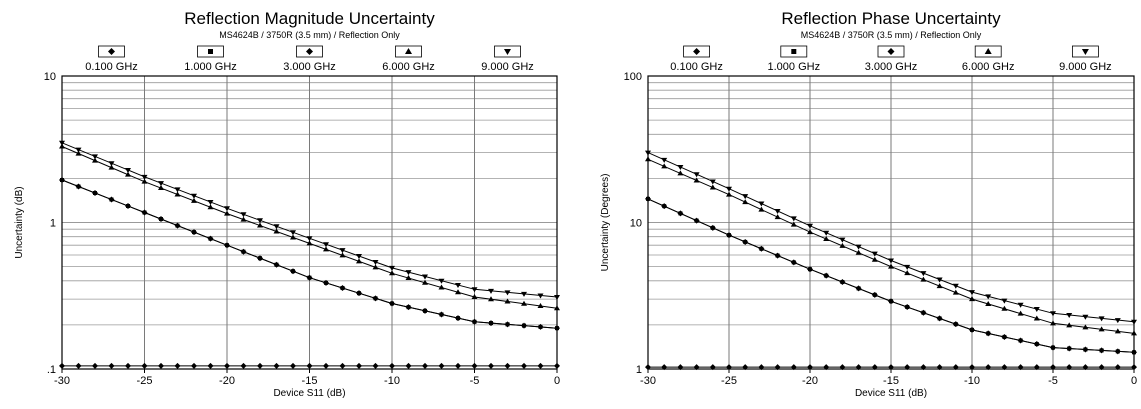 The height and width of the screenshot is (409, 1141). I want to click on x-tick-label: 0, so click(1134, 381).